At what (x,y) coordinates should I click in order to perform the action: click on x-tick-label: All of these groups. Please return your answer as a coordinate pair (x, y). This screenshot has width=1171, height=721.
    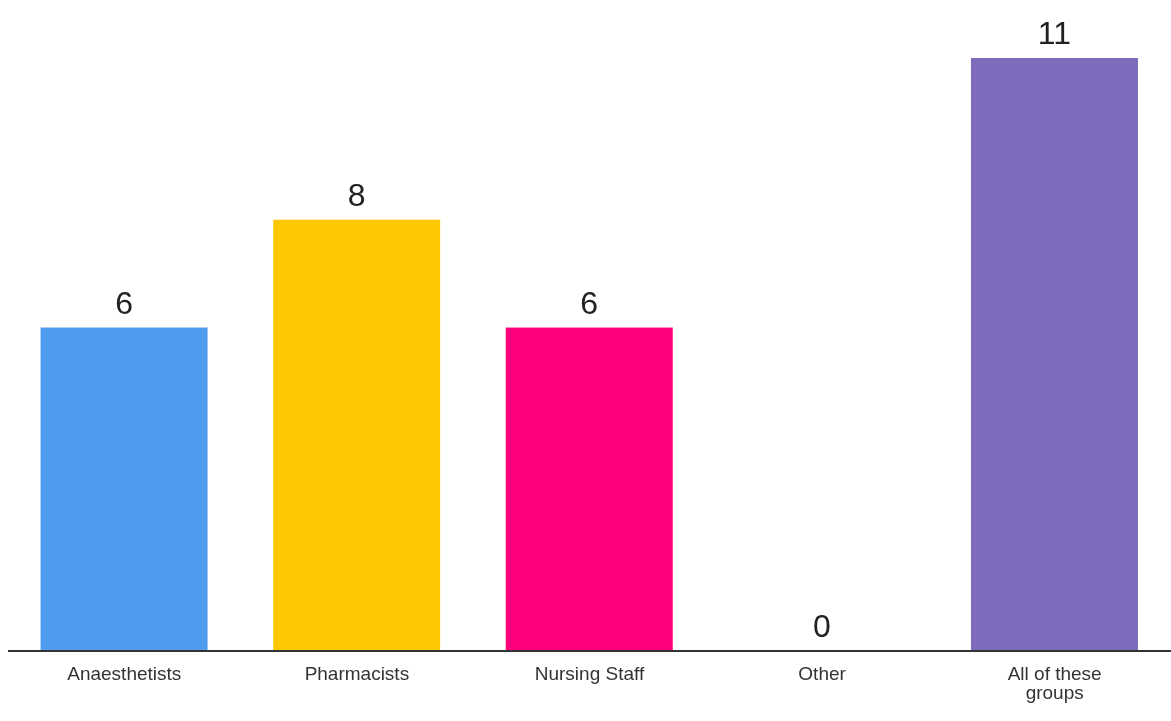
    Looking at the image, I should click on (1054, 683).